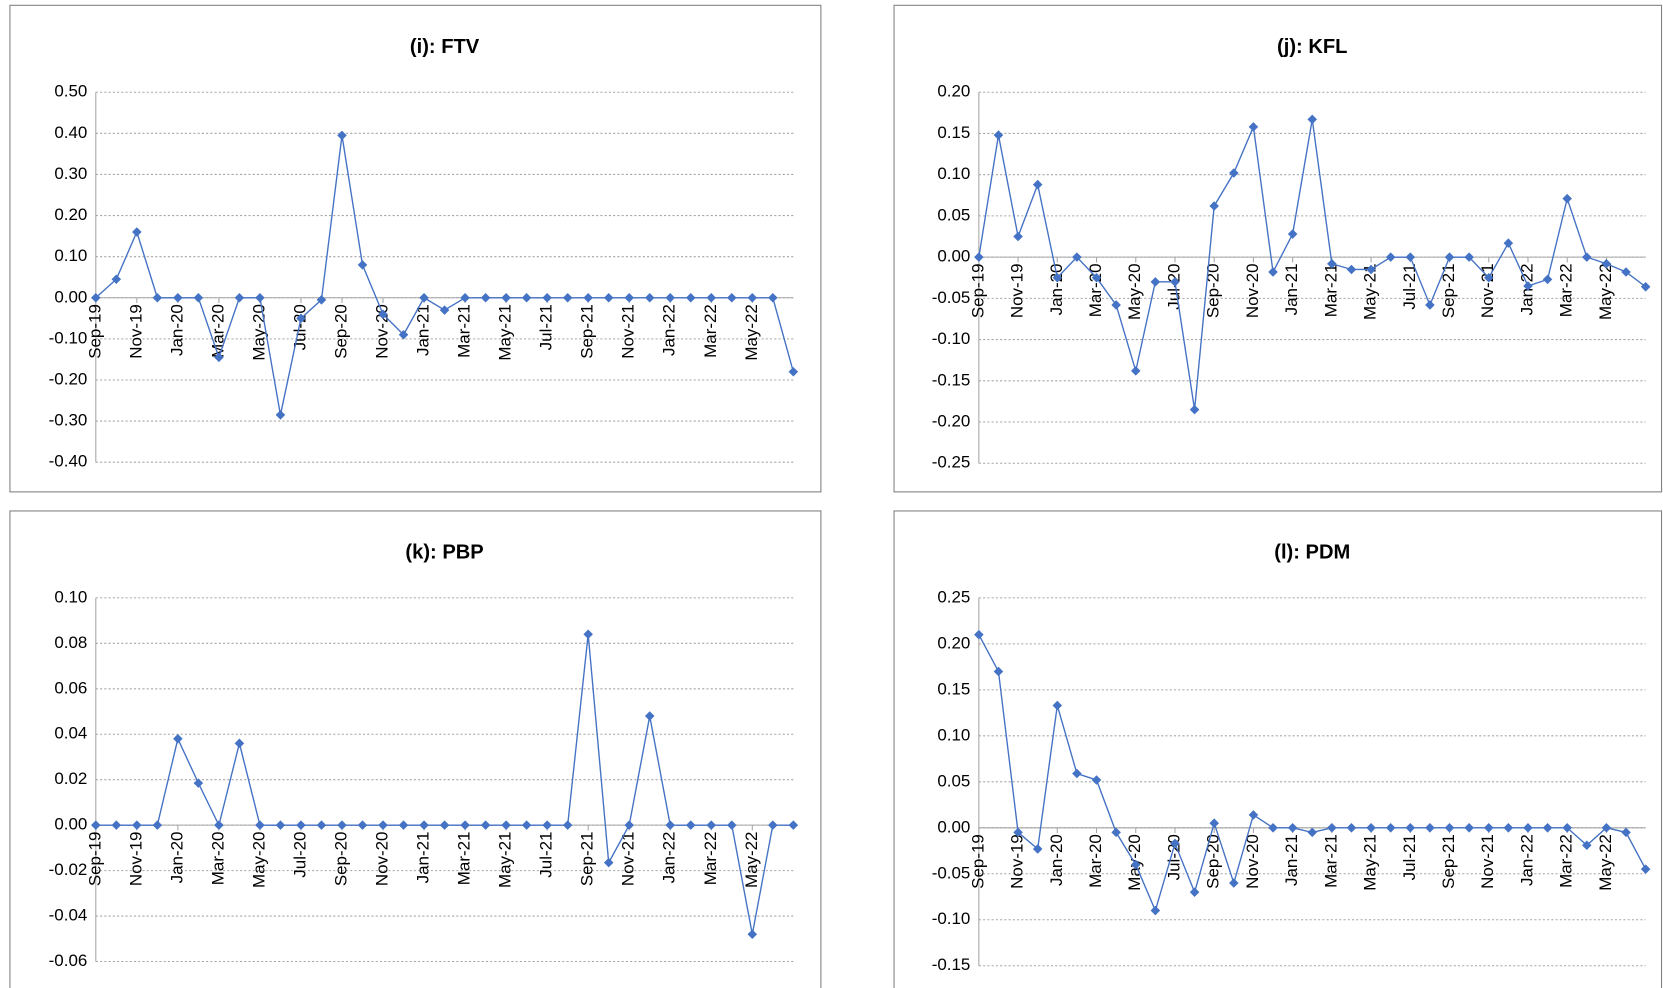  What do you see at coordinates (951, 297) in the screenshot?
I see `y-tick-label: -0.05` at bounding box center [951, 297].